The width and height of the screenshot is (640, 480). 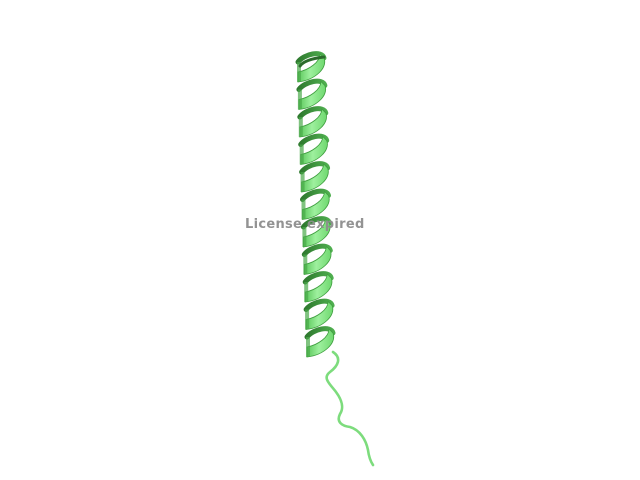 What do you see at coordinates (350, 408) in the screenshot?
I see `coil-tail` at bounding box center [350, 408].